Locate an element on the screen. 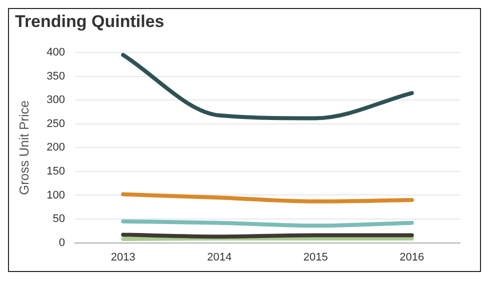 Image resolution: width=491 pixels, height=282 pixels. chart-title: Trending Quintiles is located at coordinates (90, 22).